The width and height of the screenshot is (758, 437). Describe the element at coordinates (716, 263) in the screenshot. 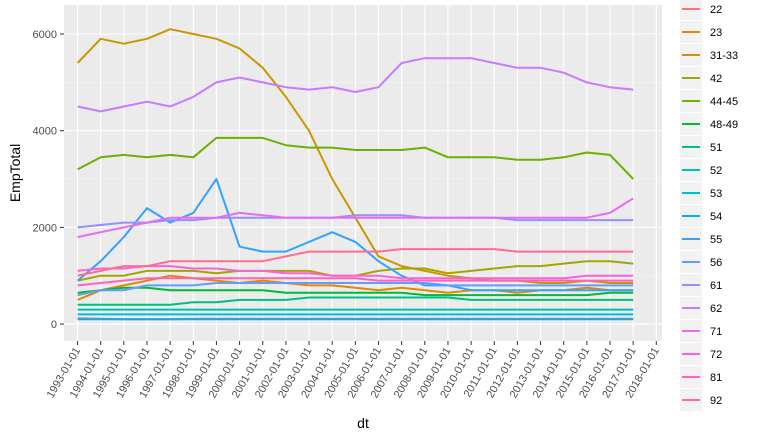

I see `legend-label-56: 56` at that location.